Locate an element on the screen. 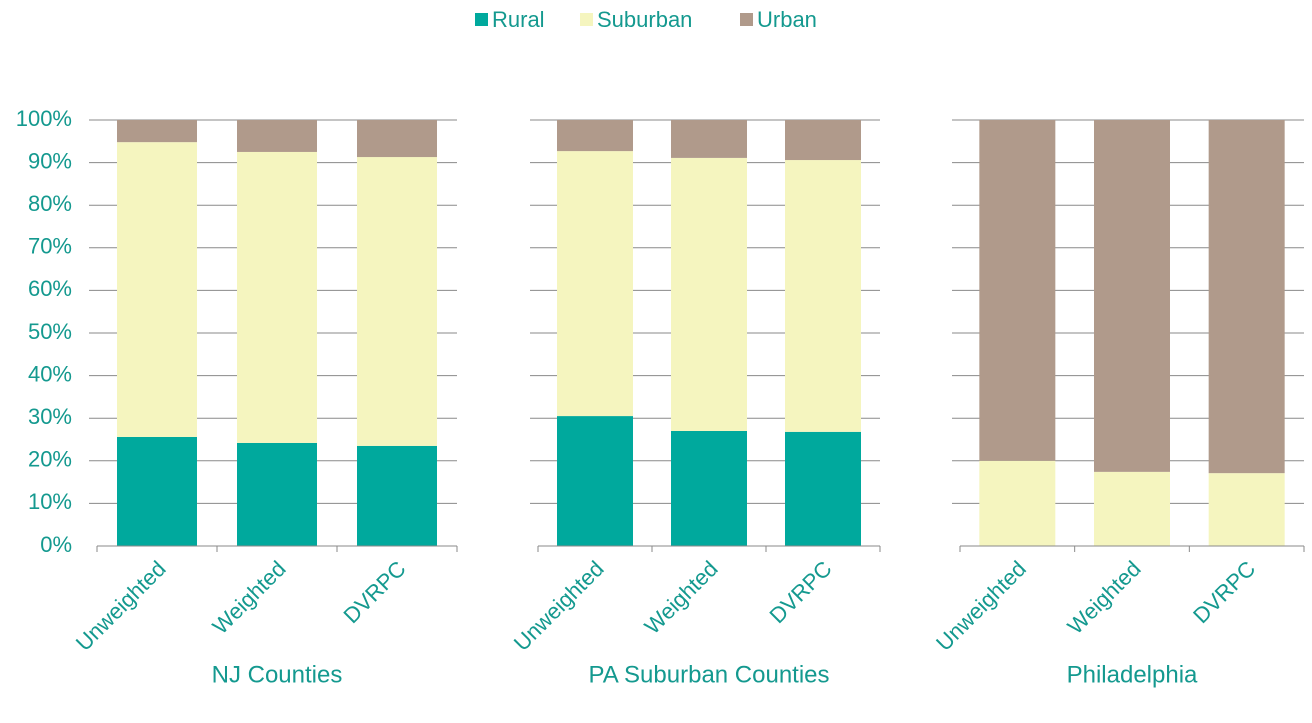 This screenshot has width=1312, height=723. y-tick-label: 70% is located at coordinates (50, 246).